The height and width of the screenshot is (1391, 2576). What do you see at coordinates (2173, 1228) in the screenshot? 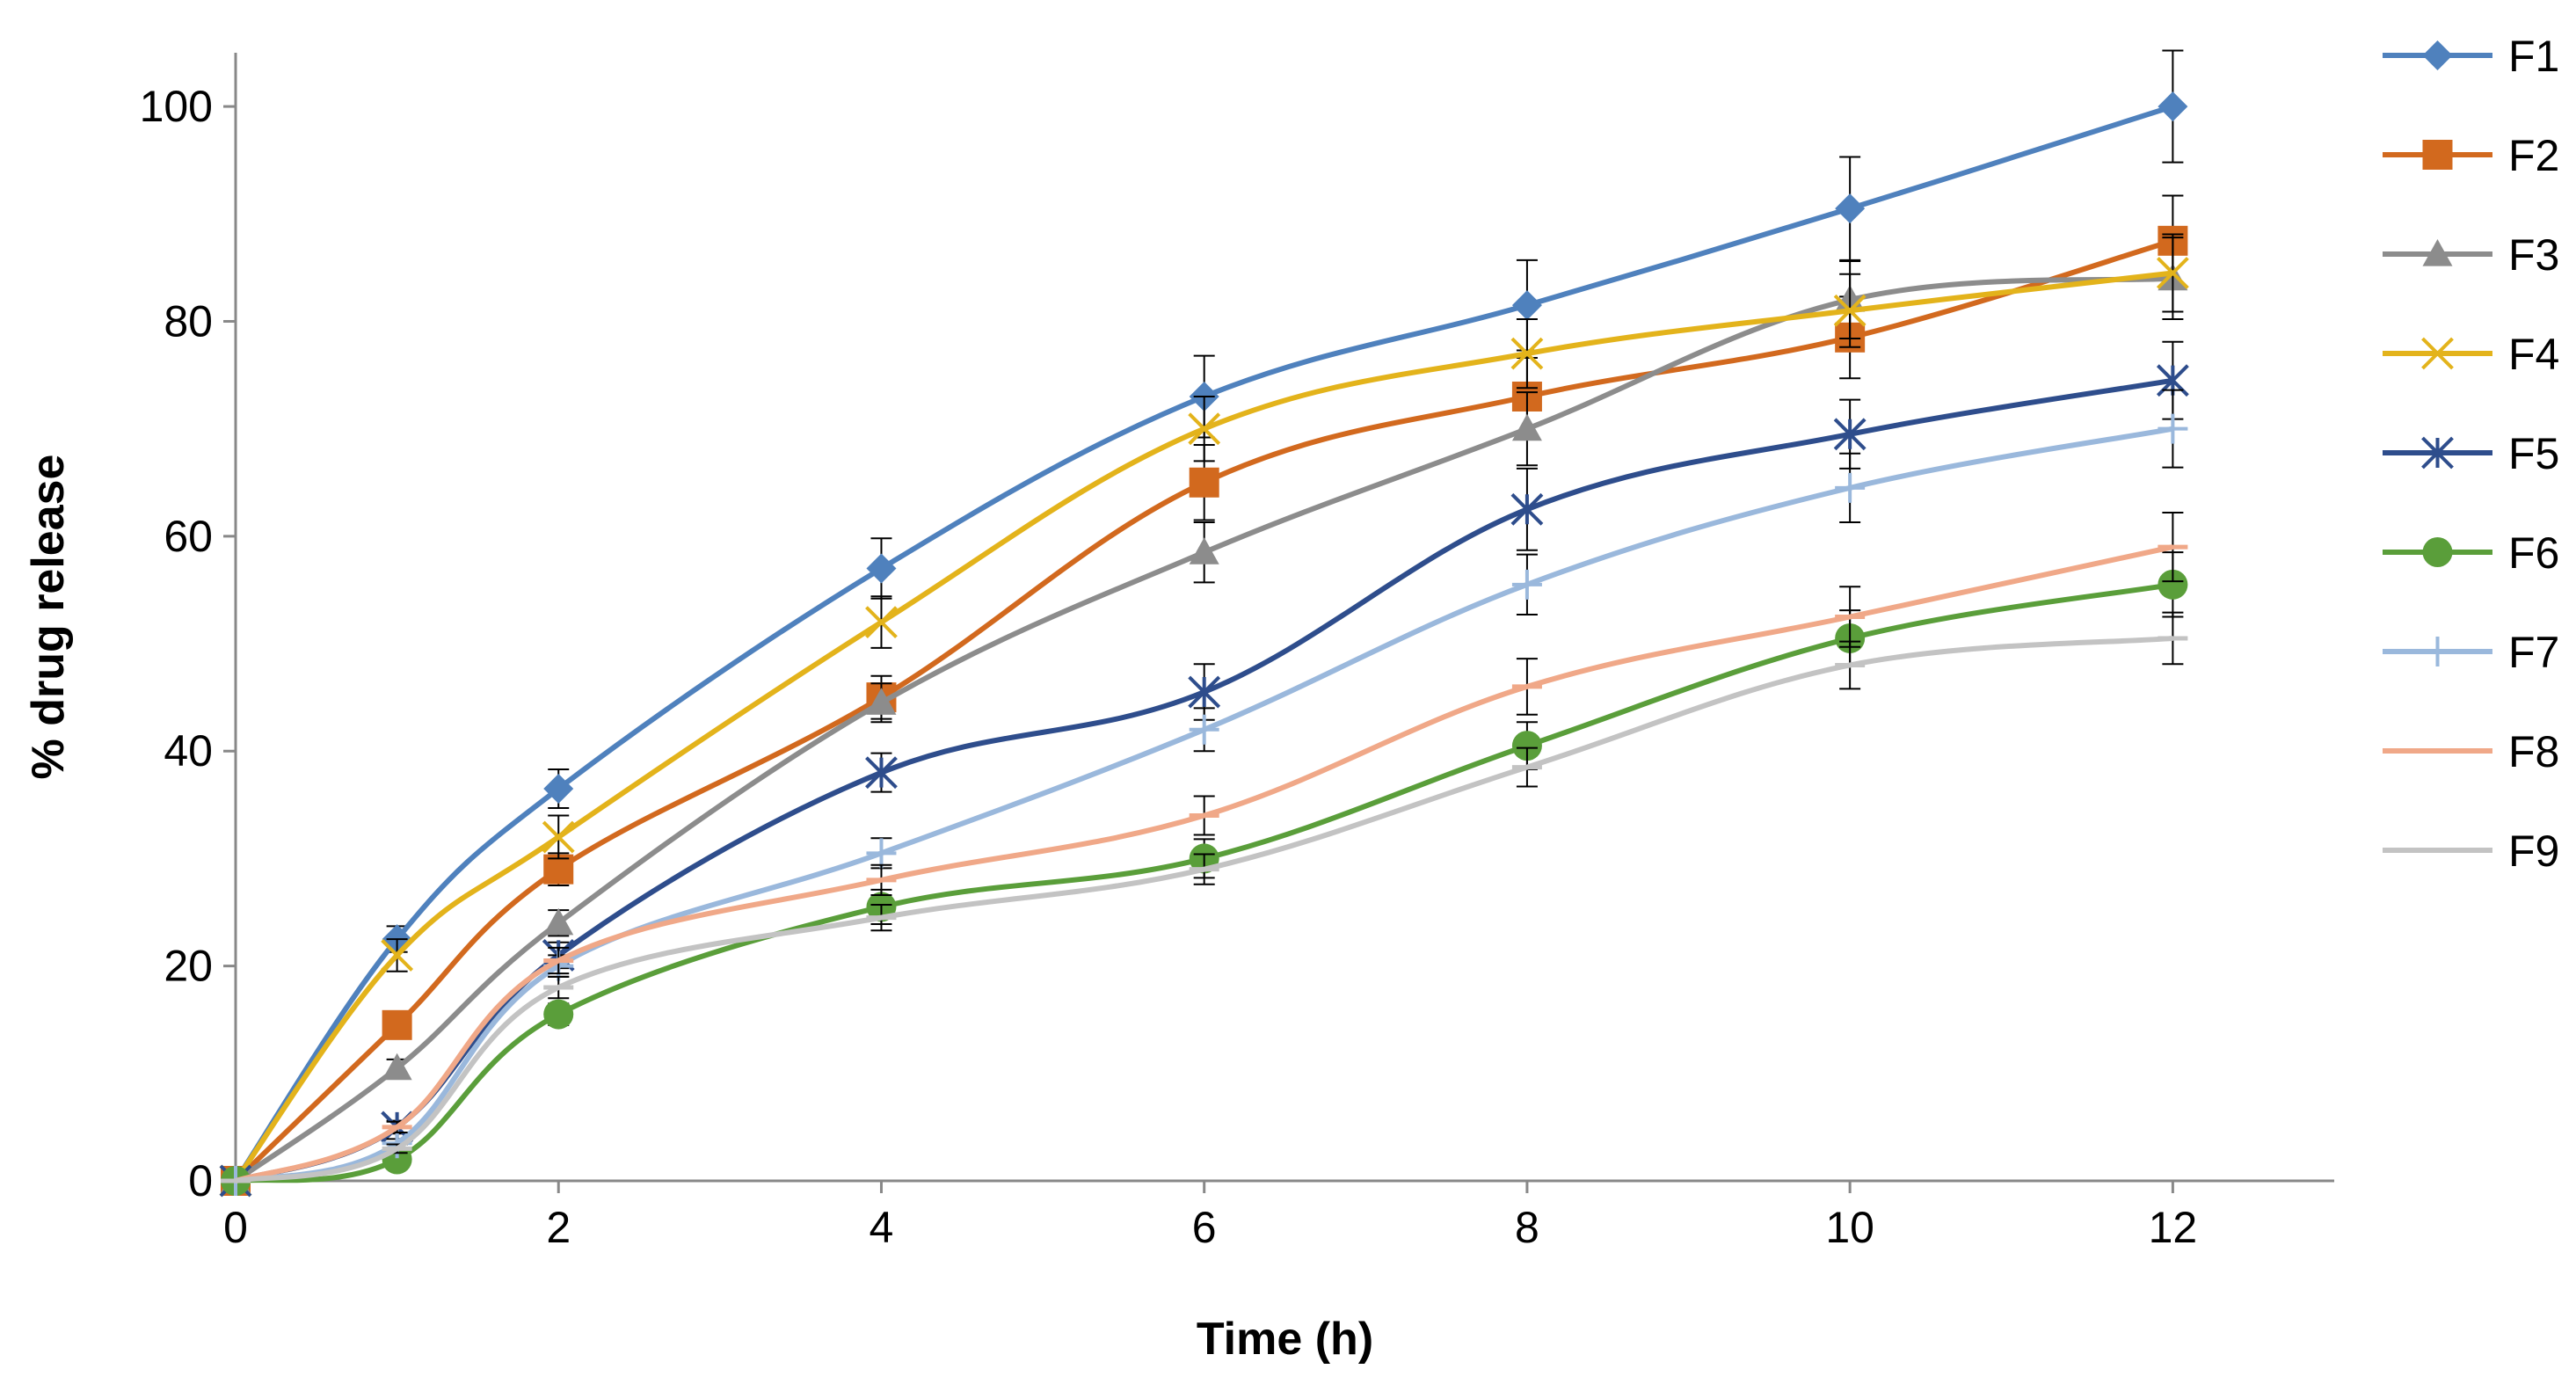
I see `x-tick-label: 12` at bounding box center [2173, 1228].